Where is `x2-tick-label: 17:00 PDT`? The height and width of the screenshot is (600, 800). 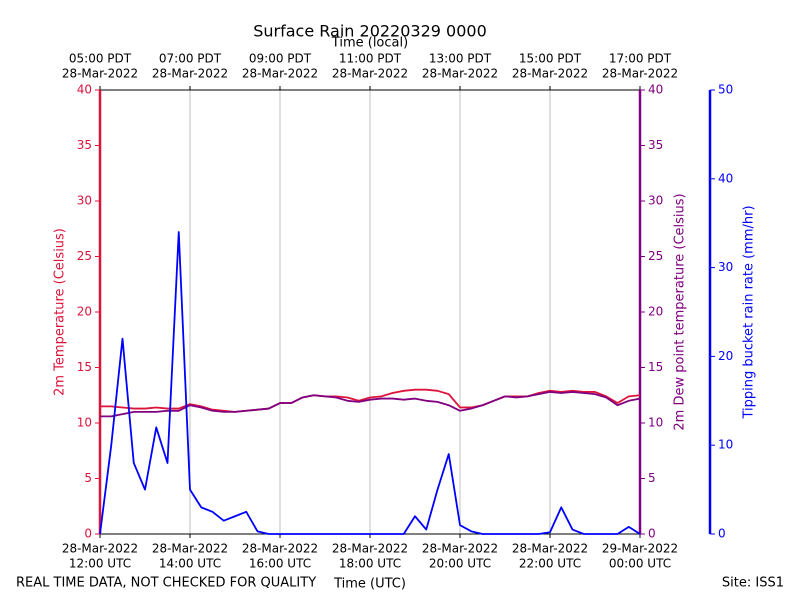 x2-tick-label: 17:00 PDT is located at coordinates (640, 59).